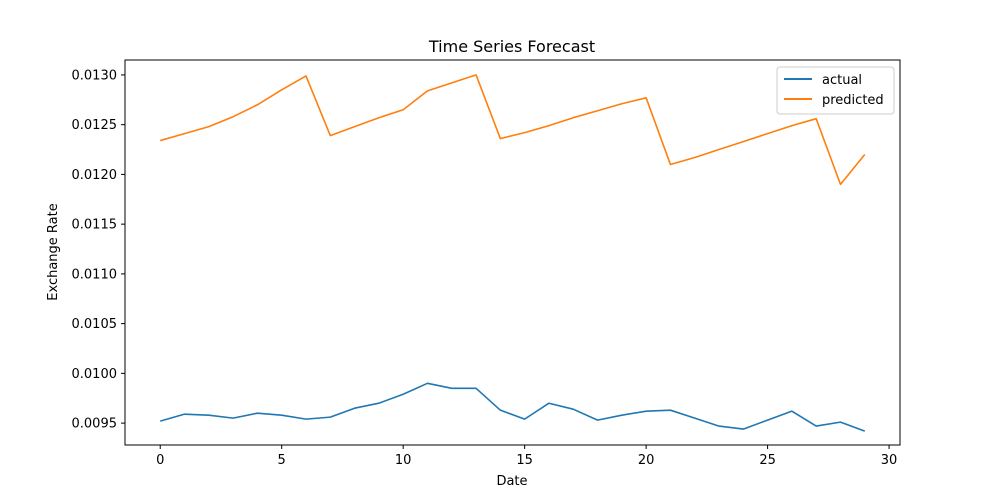 This screenshot has height=500, width=1000. What do you see at coordinates (513, 407) in the screenshot?
I see `series-line-actual` at bounding box center [513, 407].